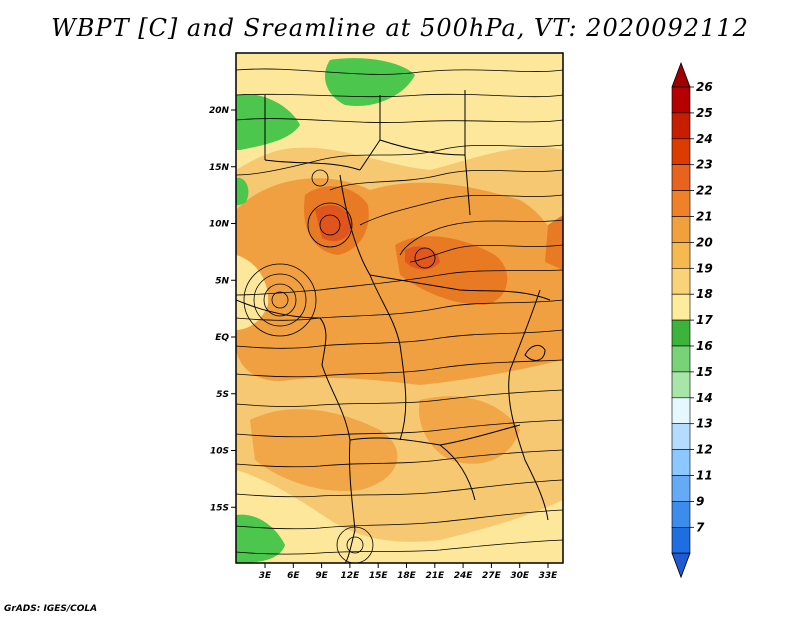  I want to click on lat-tick-label: 5S, so click(222, 395).